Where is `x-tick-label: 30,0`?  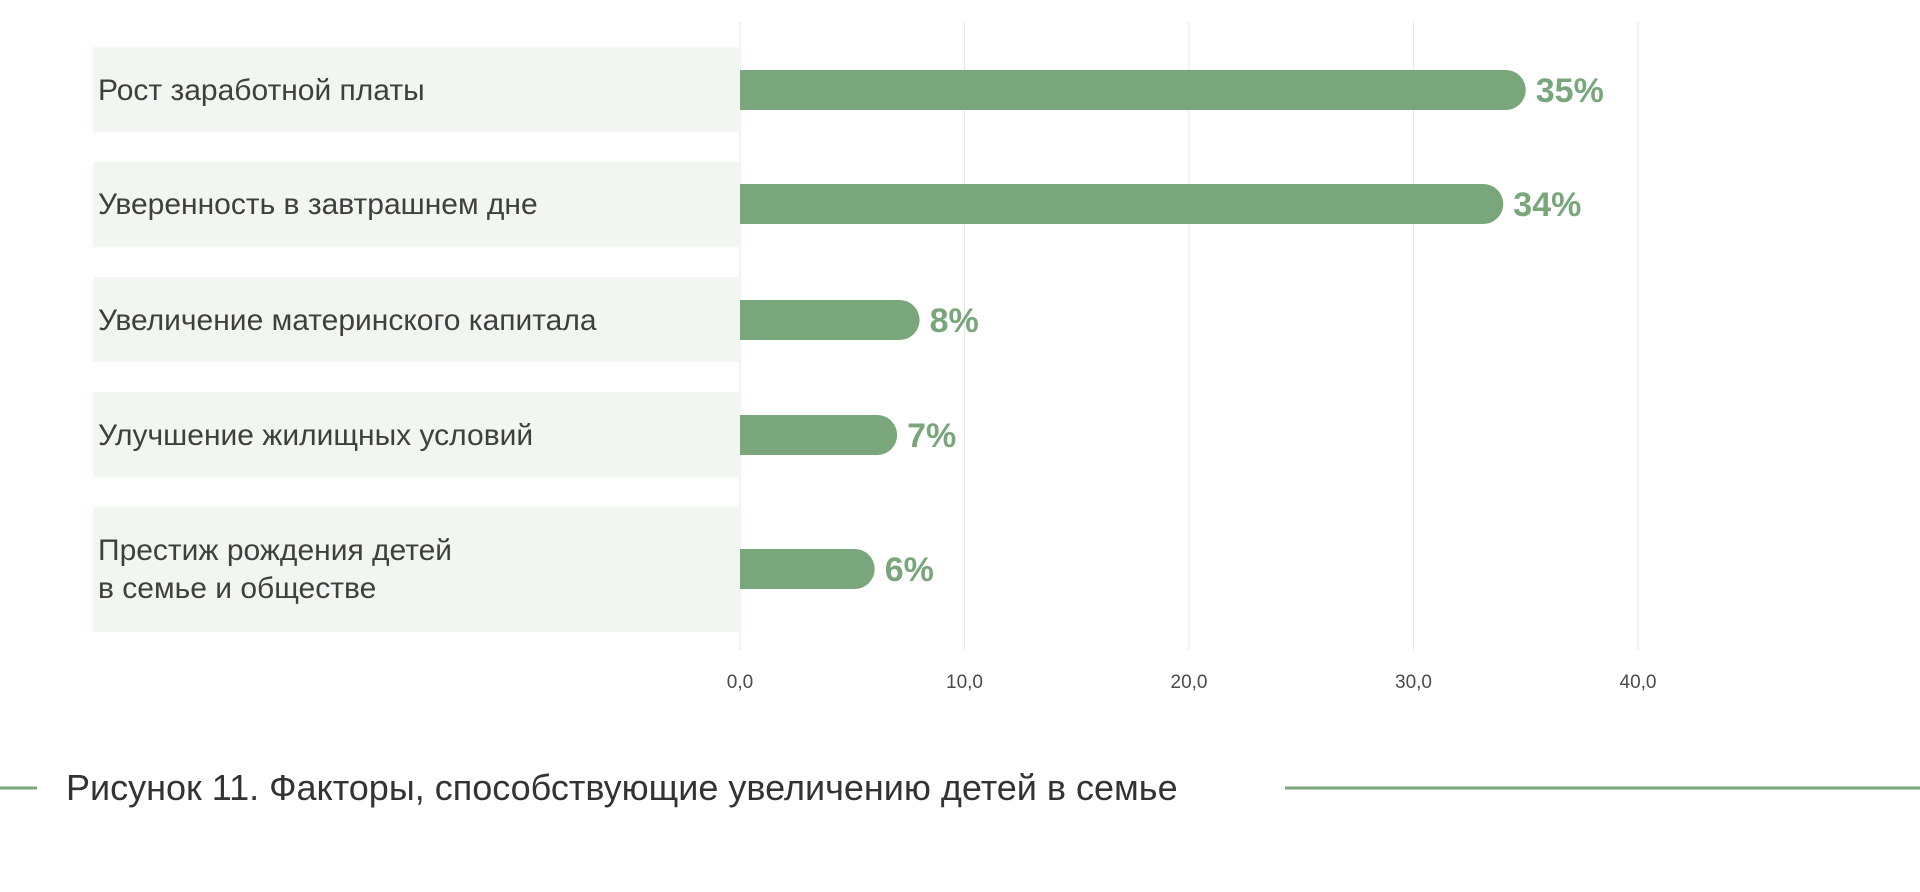 x-tick-label: 30,0 is located at coordinates (1413, 682).